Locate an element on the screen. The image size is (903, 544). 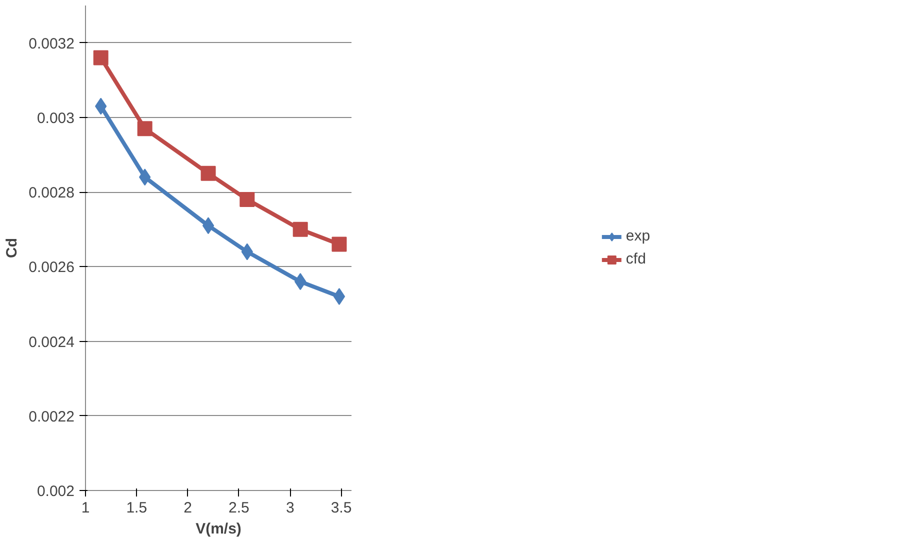
y-tick-label: 0.0026 is located at coordinates (51, 267).